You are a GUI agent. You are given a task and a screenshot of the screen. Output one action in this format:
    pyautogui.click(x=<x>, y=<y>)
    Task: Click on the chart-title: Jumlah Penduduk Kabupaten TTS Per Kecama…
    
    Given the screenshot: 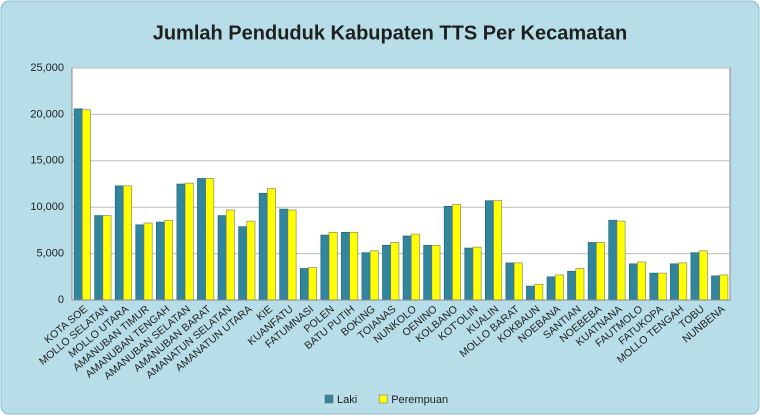 What is the action you would take?
    pyautogui.click(x=390, y=33)
    